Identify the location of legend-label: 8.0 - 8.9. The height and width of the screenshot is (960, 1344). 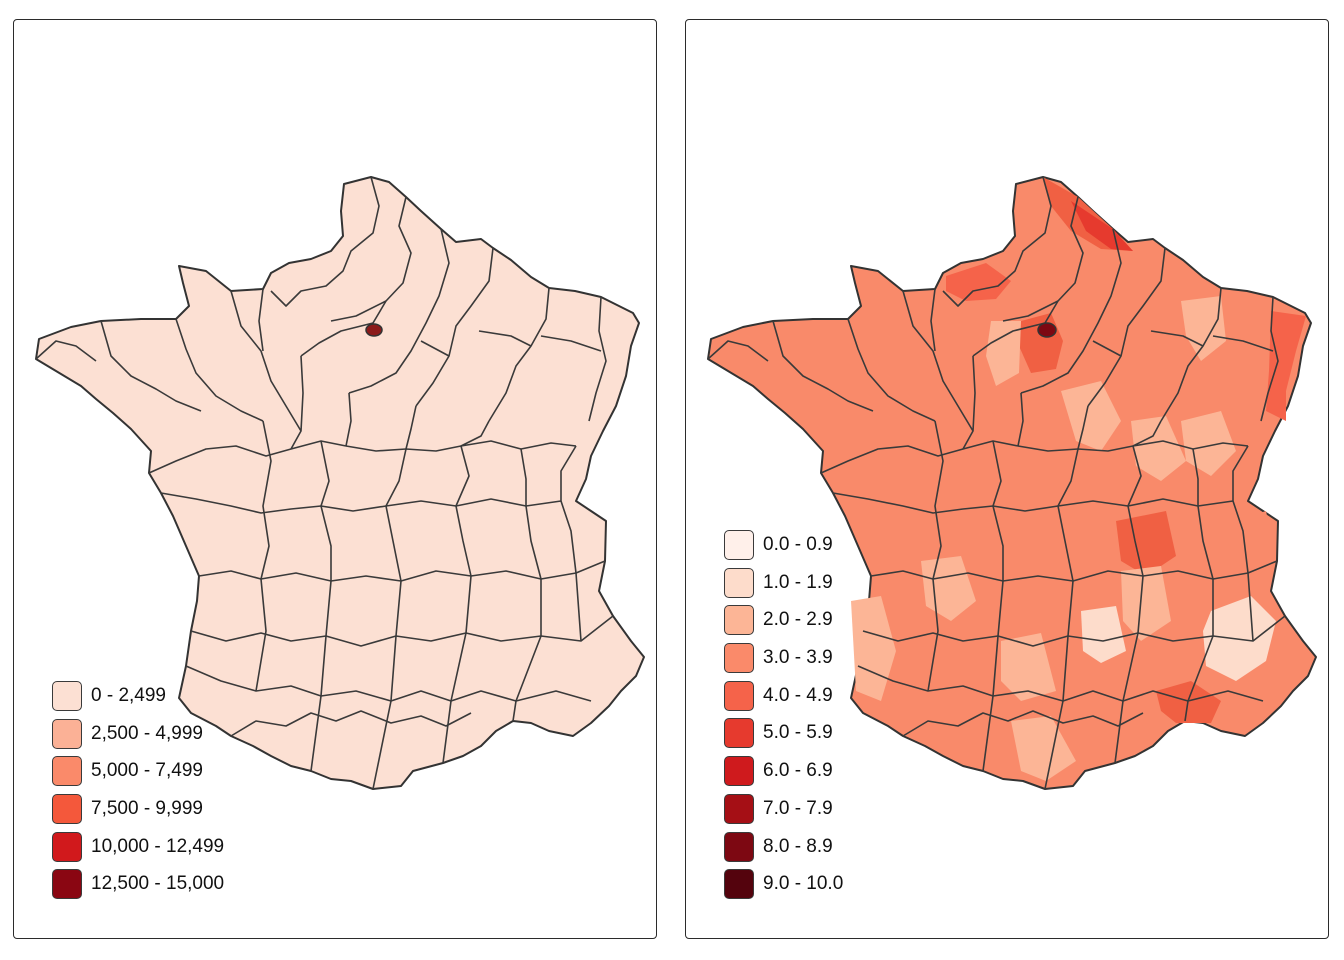
(798, 846).